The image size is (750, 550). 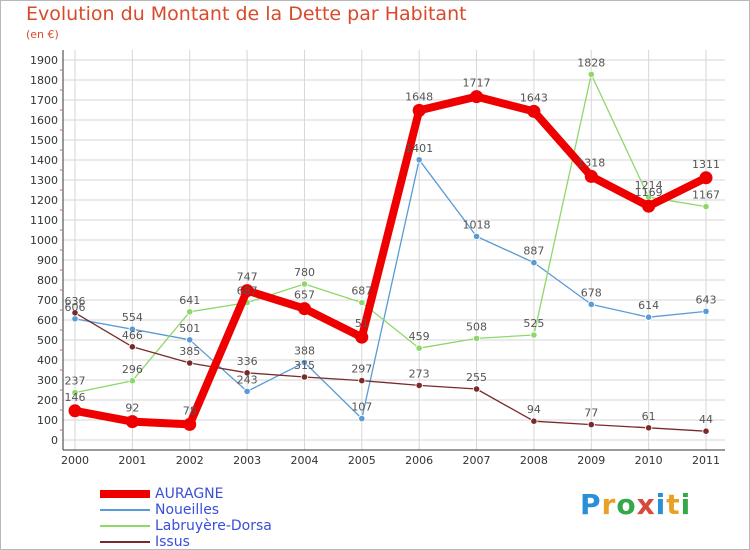 What do you see at coordinates (47, 360) in the screenshot?
I see `y-tick-label: 400` at bounding box center [47, 360].